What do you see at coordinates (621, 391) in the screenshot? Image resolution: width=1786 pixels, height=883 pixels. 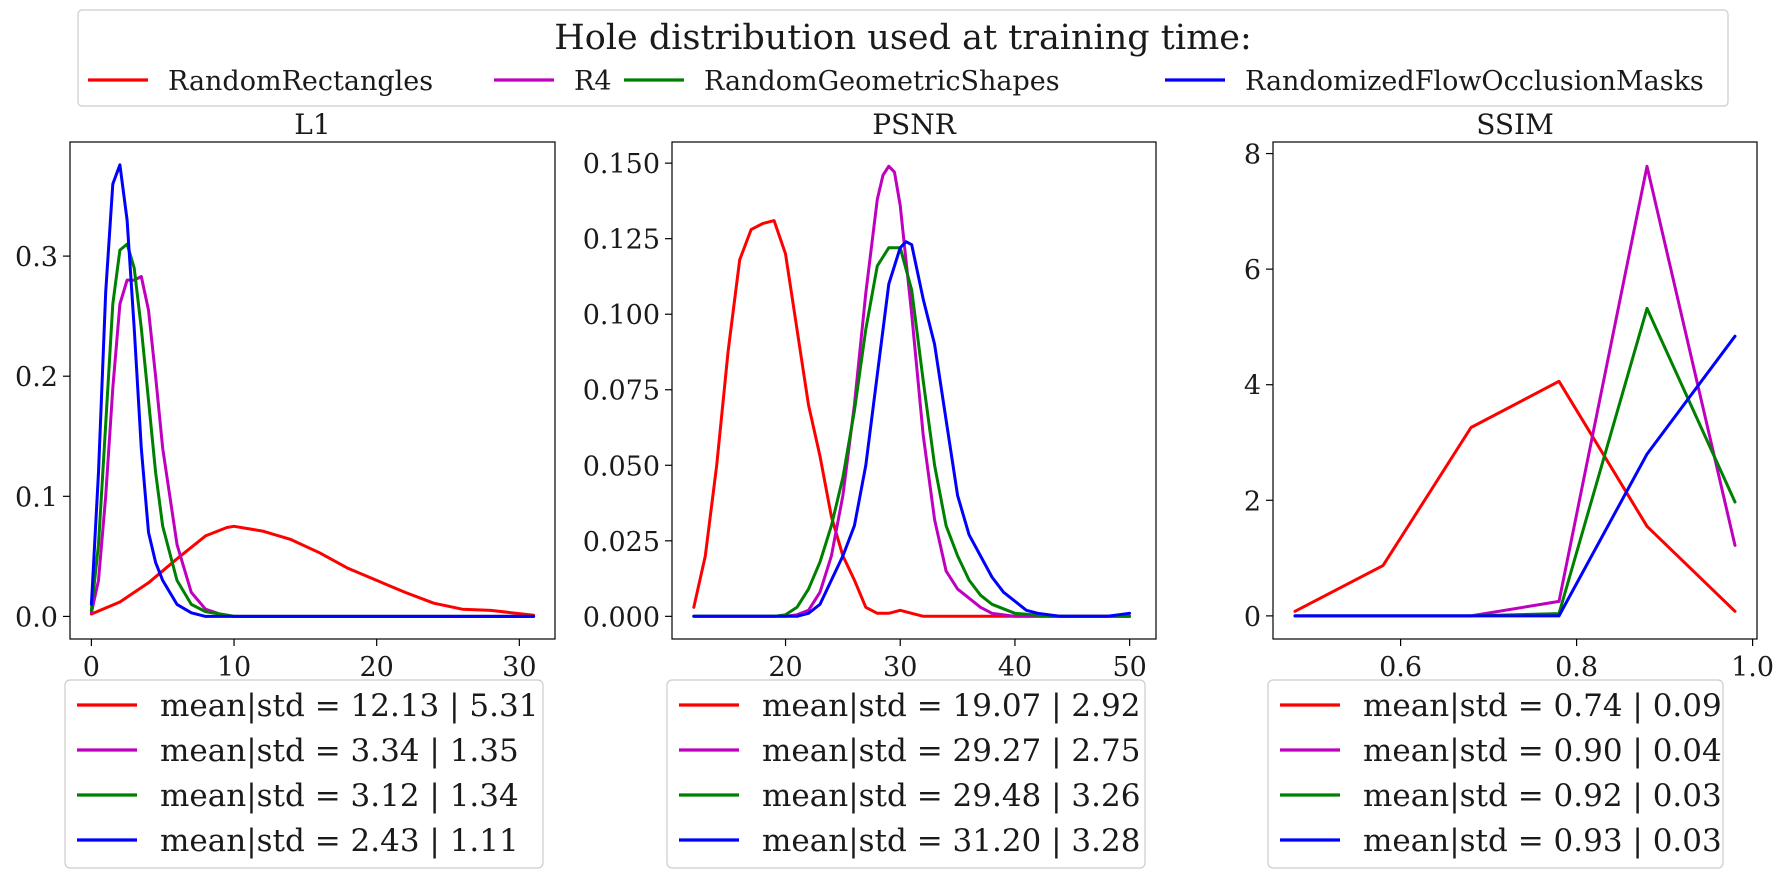 I see `y-tick-label: 0.075` at bounding box center [621, 391].